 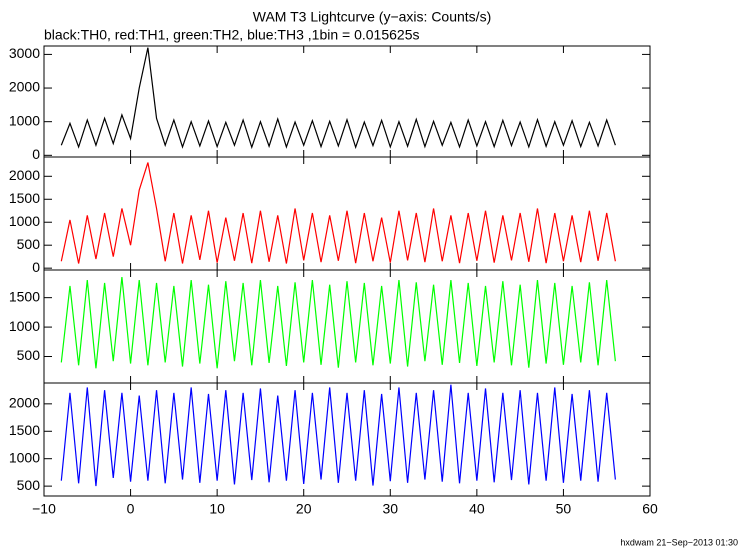 I want to click on x-tick-label: 40, so click(x=477, y=509).